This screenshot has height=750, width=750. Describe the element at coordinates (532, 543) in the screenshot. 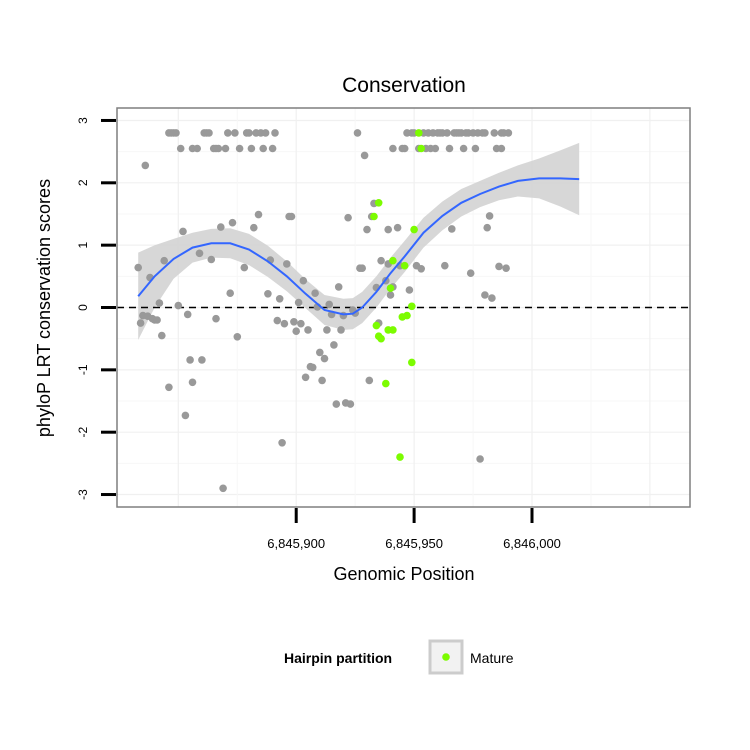

I see `x-tick-label: 6,846,000` at that location.